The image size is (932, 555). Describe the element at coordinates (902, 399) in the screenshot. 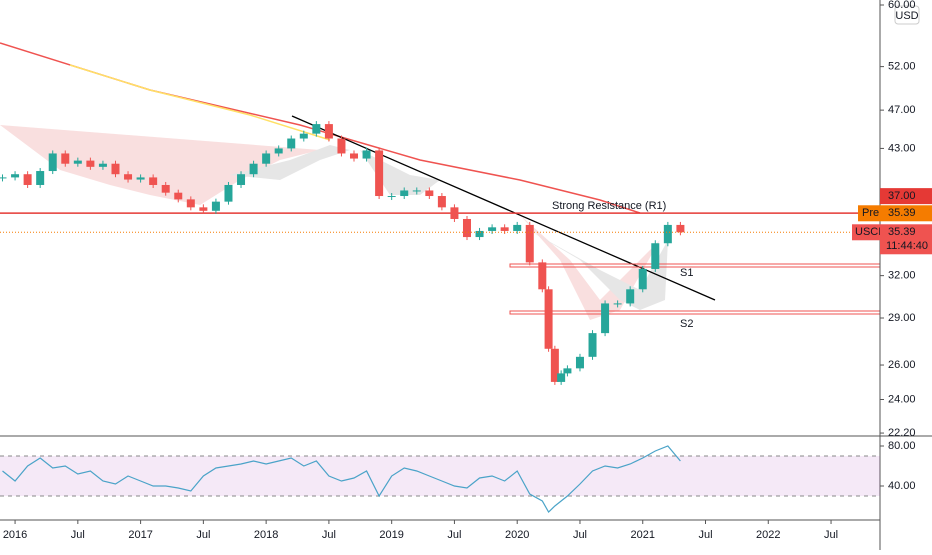

I see `y-tick-label: 24.00` at that location.